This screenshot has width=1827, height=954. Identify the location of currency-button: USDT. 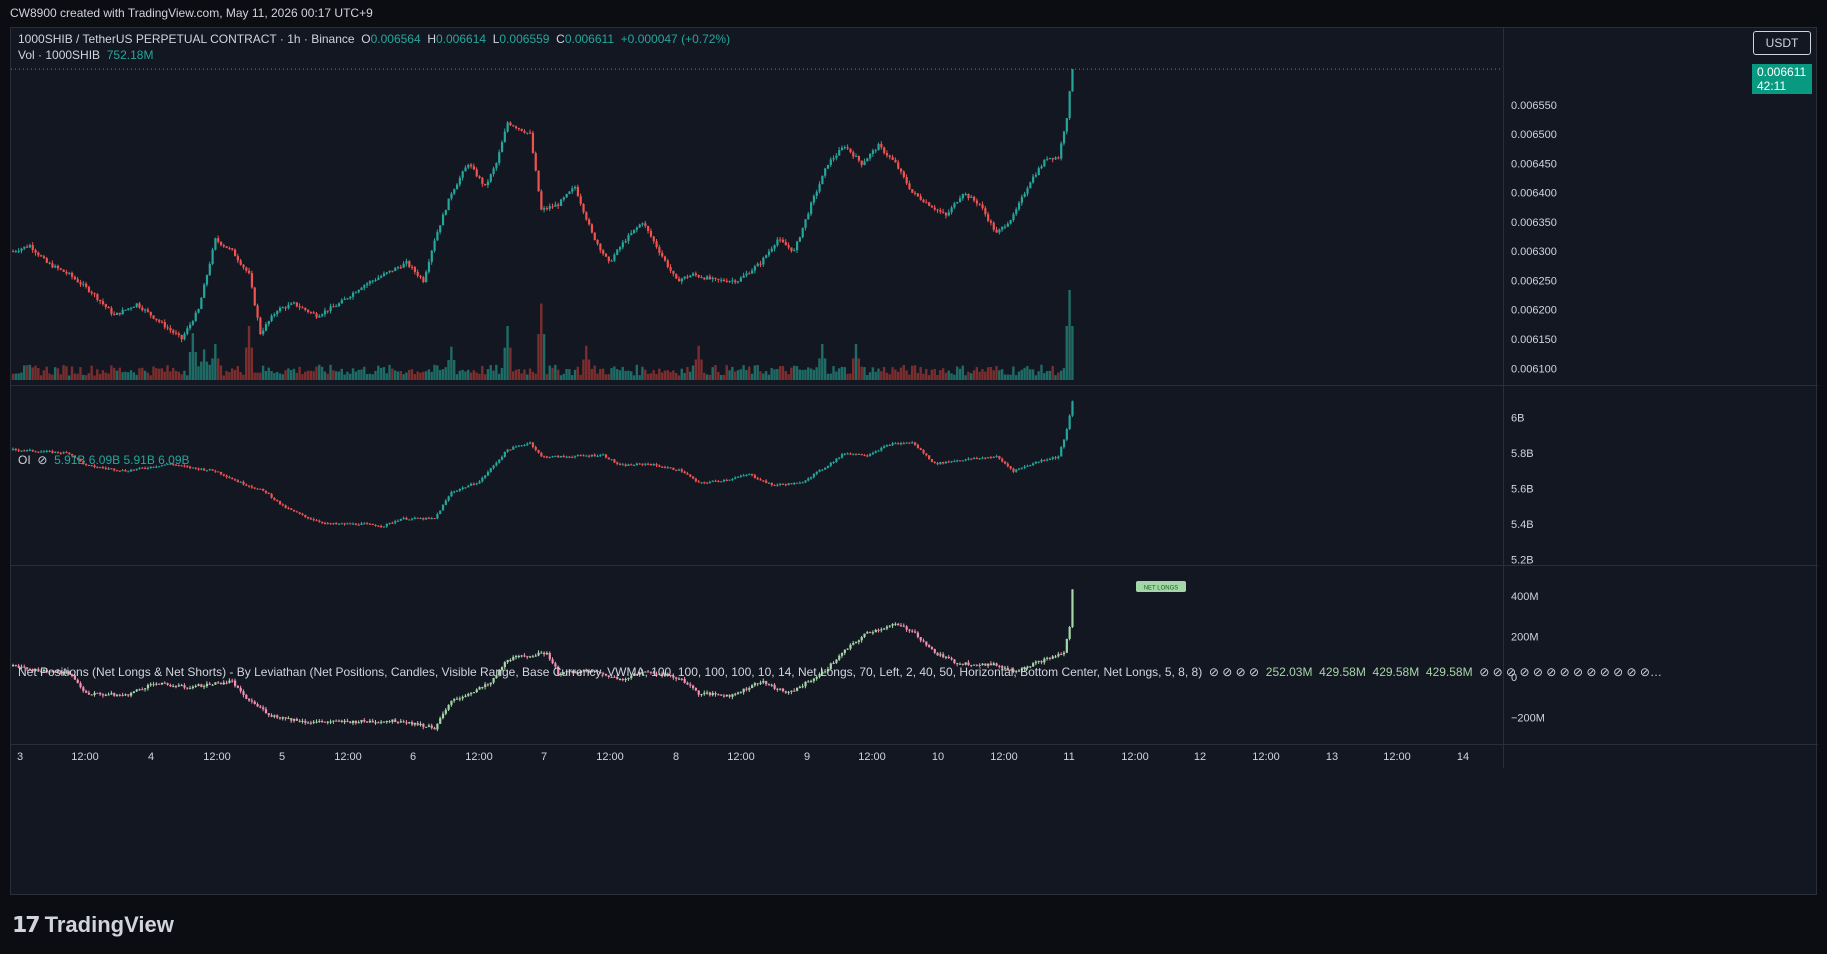
(1782, 43).